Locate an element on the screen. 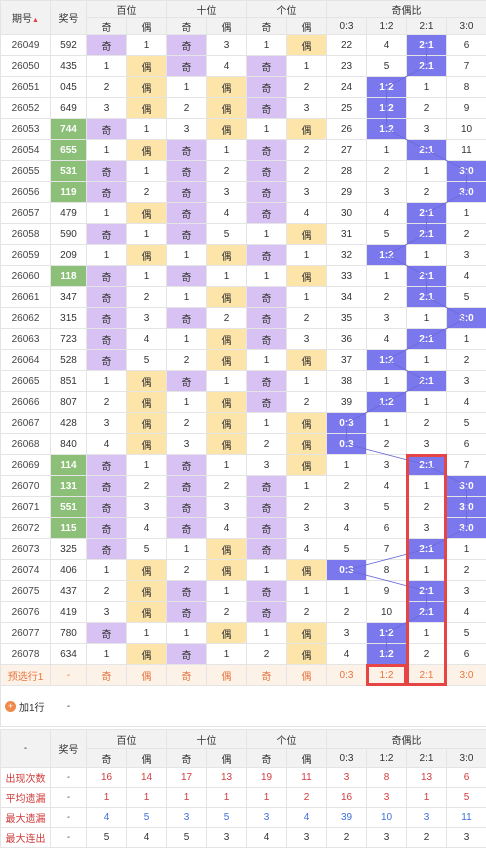 This screenshot has height=853, width=486. issue-cell: 26051 is located at coordinates (25, 87).